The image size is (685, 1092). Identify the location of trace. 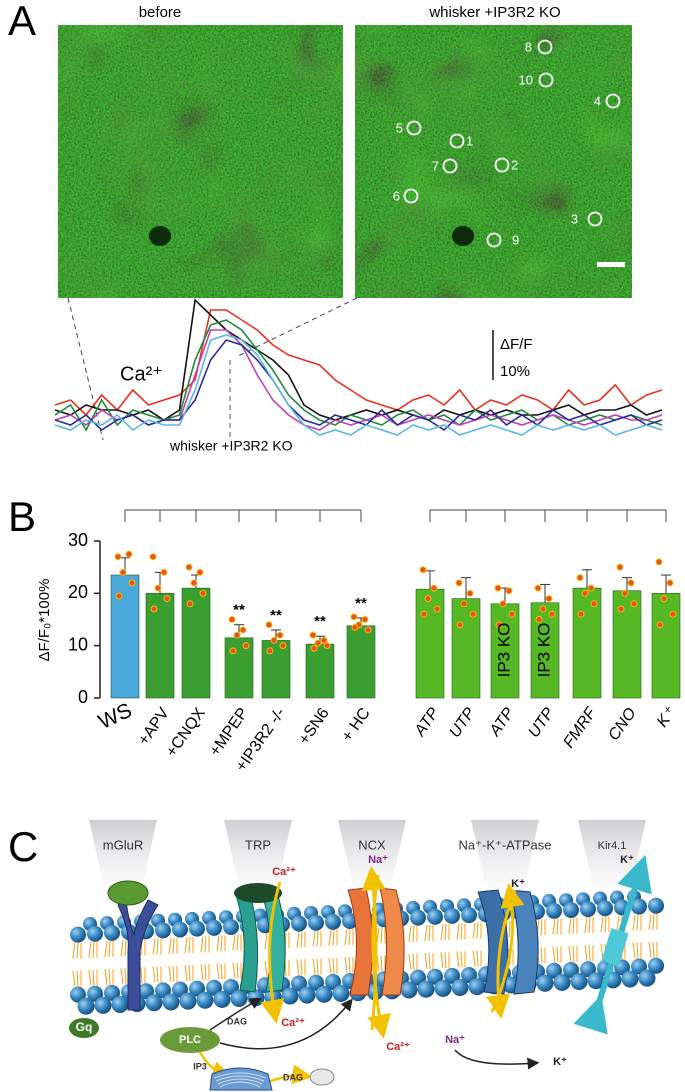
(358, 375).